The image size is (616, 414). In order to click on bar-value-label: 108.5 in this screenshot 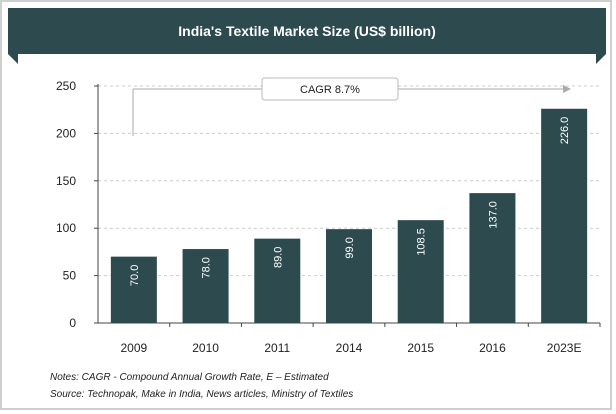, I will do `click(422, 242)`.